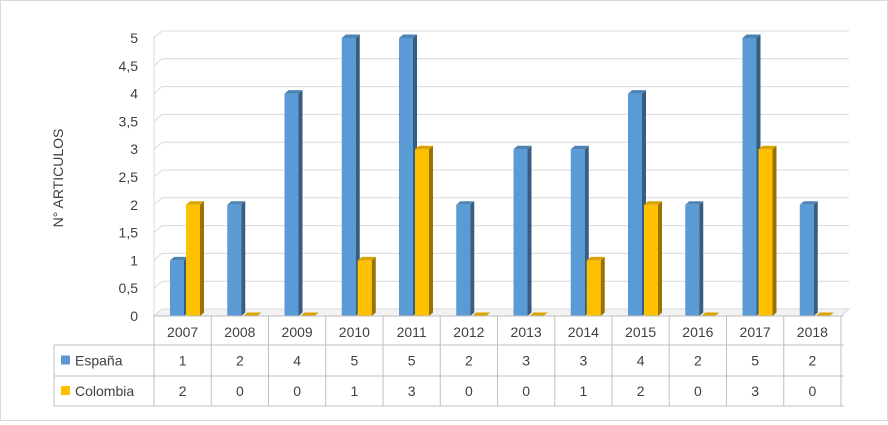 The width and height of the screenshot is (888, 425). I want to click on x-tick-label: 2016, so click(697, 332).